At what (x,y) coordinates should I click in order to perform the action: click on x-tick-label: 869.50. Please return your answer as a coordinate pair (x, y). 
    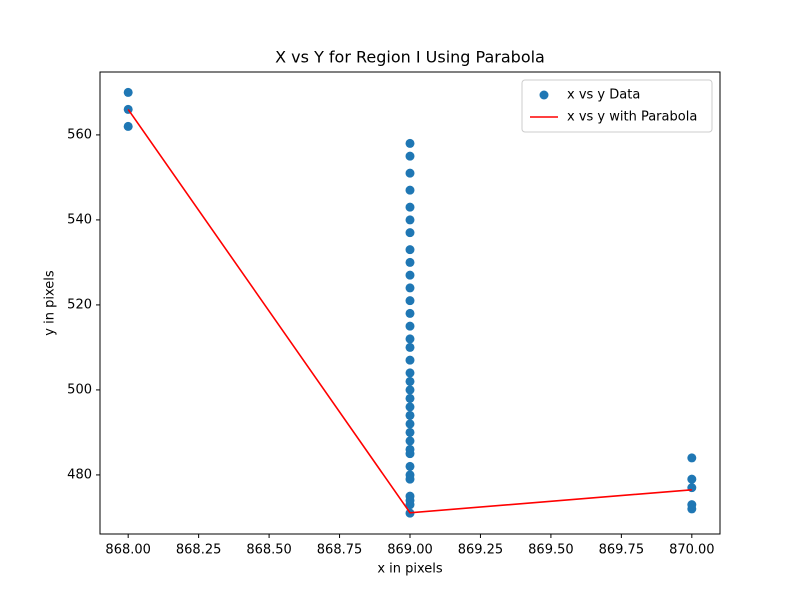
    Looking at the image, I should click on (551, 550).